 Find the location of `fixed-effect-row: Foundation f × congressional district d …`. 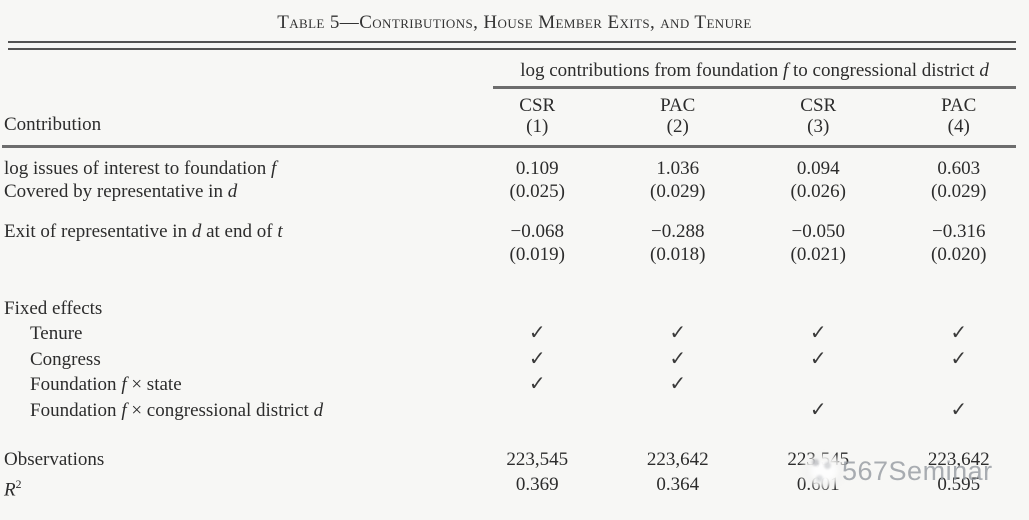

fixed-effect-row: Foundation f × congressional district d … is located at coordinates (514, 411).